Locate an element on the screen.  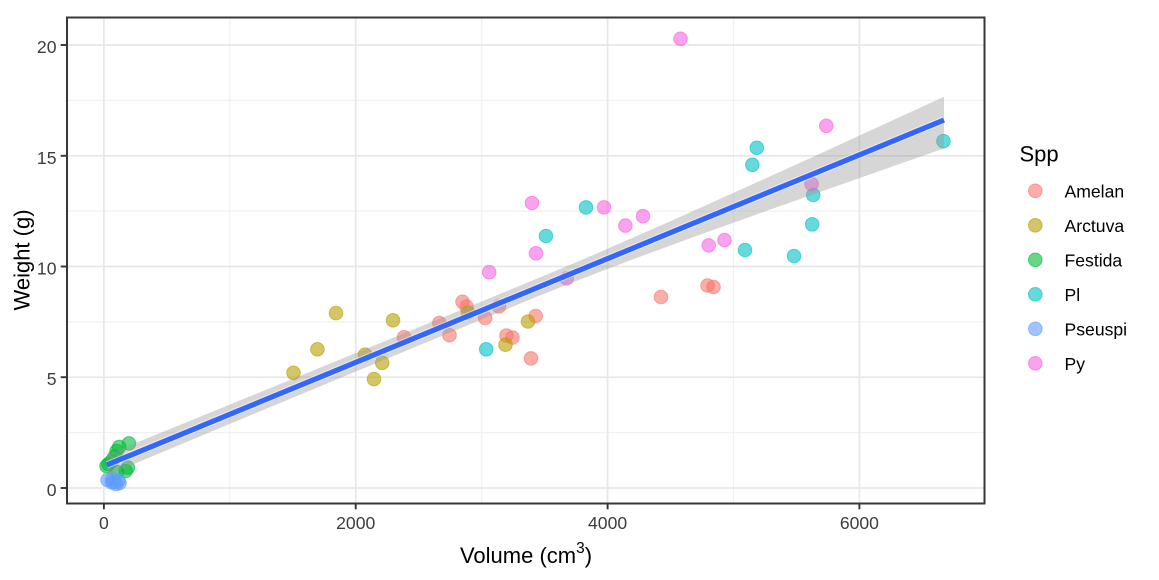
svg-text: Py is located at coordinates (1075, 364).